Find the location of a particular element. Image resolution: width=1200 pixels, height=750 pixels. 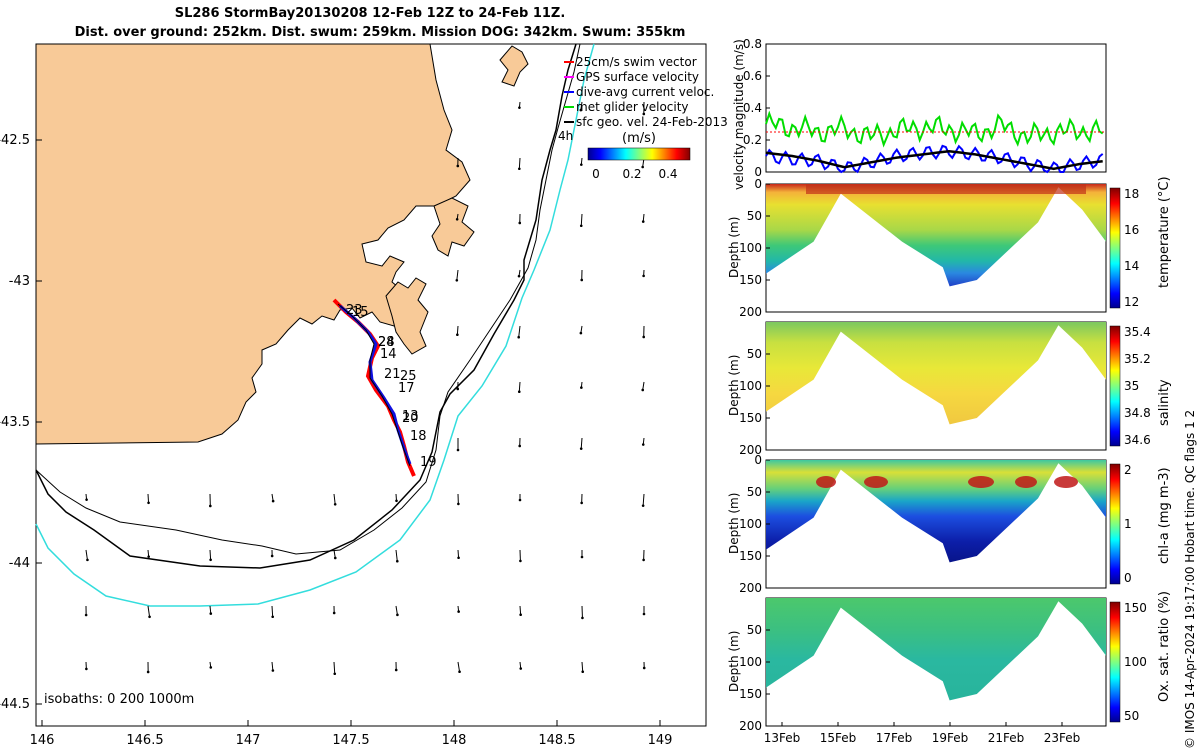

section-colorbar-tick: 34.6 is located at coordinates (1137, 440).